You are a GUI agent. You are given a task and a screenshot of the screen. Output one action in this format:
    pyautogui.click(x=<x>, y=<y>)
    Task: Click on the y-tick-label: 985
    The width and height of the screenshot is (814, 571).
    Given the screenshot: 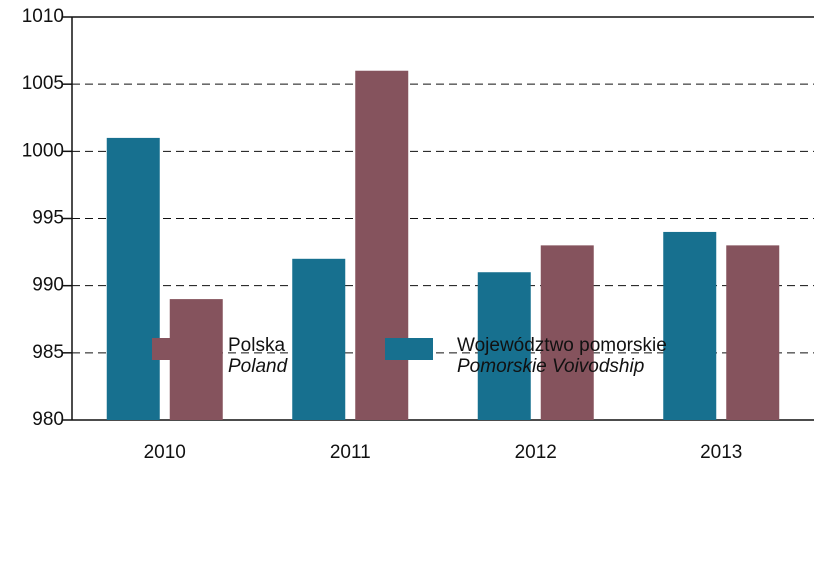 What is the action you would take?
    pyautogui.click(x=48, y=352)
    